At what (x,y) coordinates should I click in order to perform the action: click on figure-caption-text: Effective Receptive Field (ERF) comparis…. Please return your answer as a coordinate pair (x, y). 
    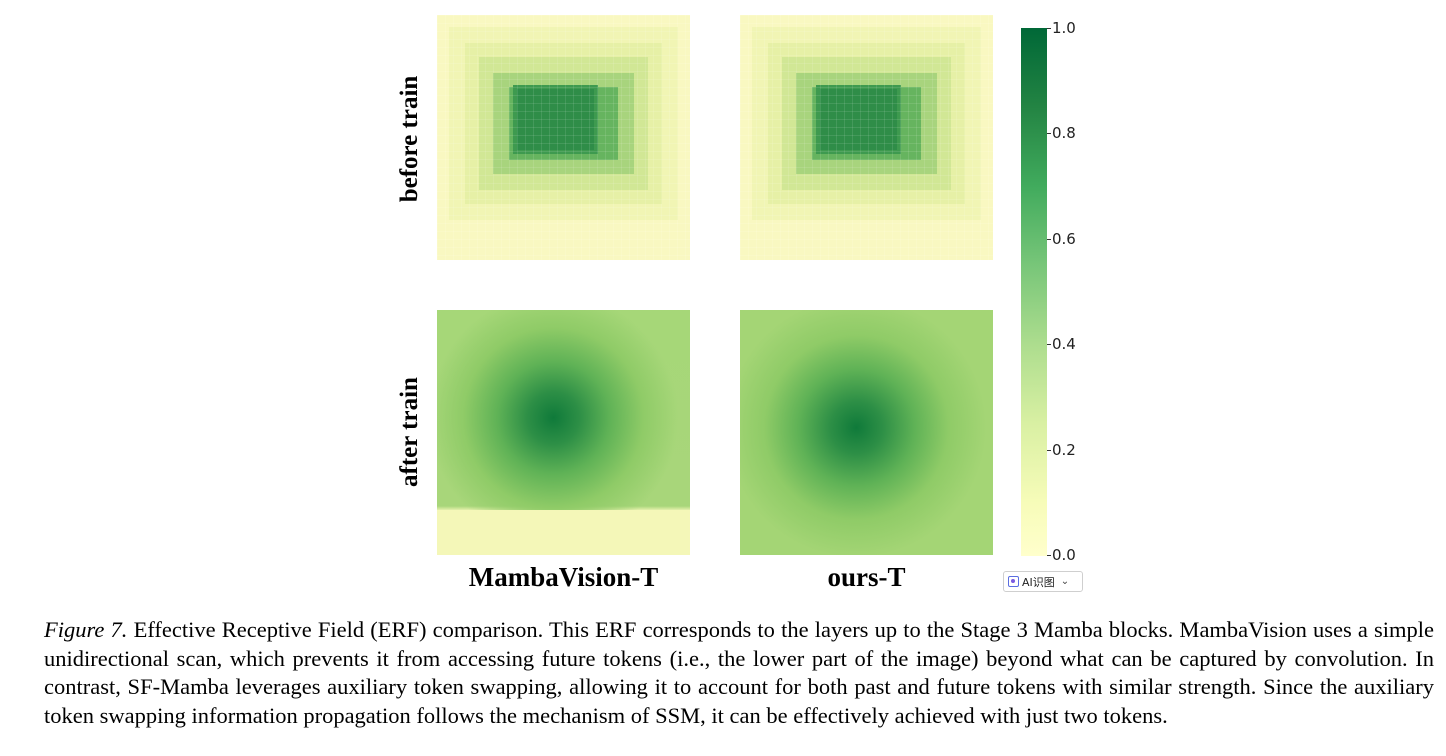
    Looking at the image, I should click on (739, 672).